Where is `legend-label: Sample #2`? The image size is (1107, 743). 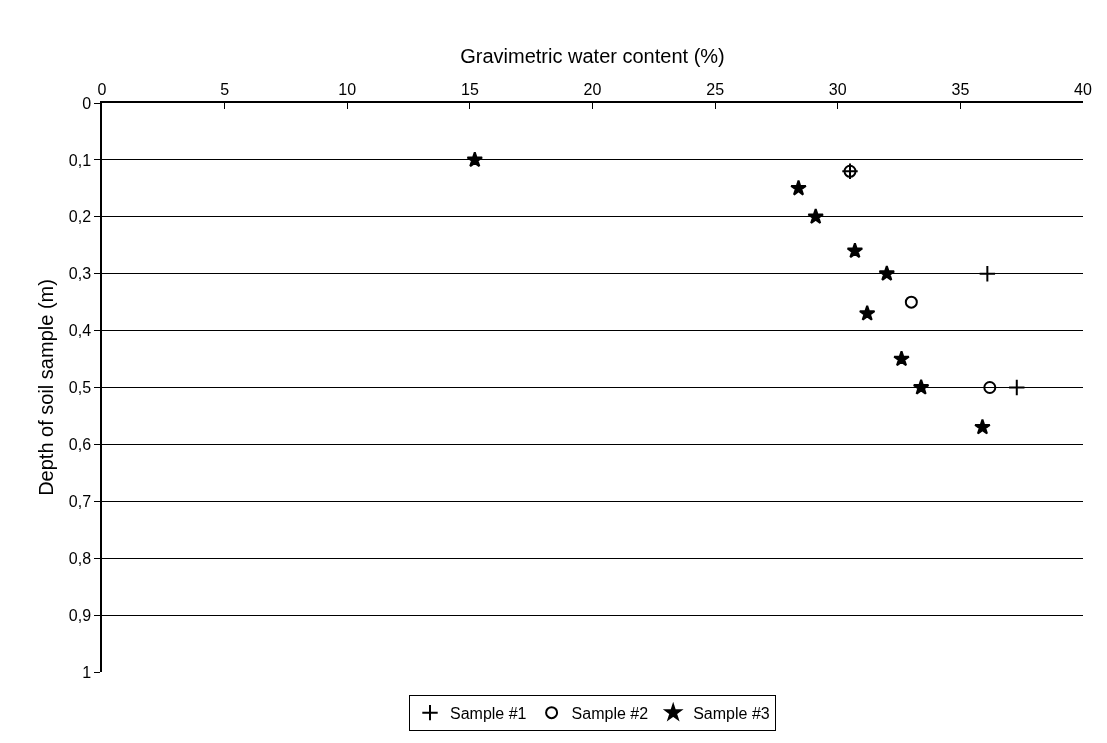 legend-label: Sample #2 is located at coordinates (610, 713).